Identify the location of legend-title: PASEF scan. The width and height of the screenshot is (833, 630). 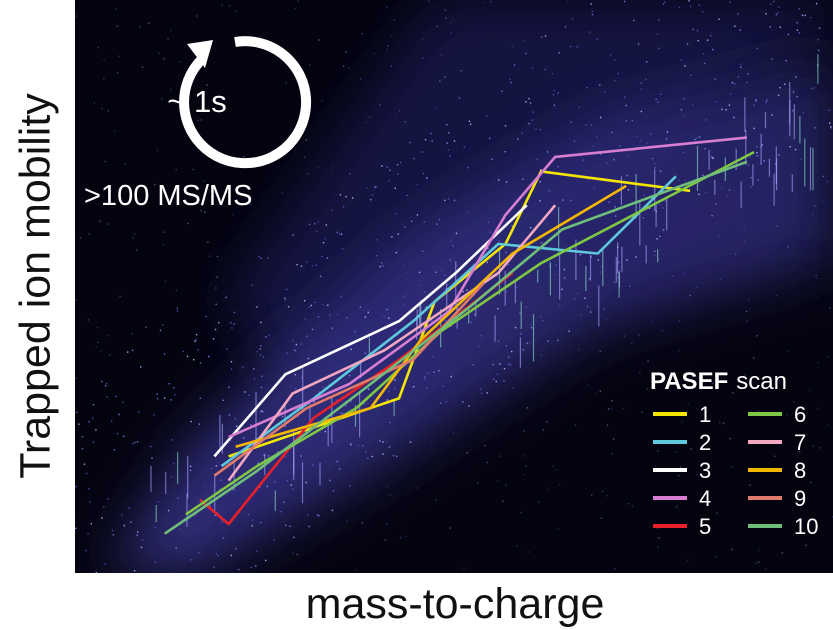
(718, 381).